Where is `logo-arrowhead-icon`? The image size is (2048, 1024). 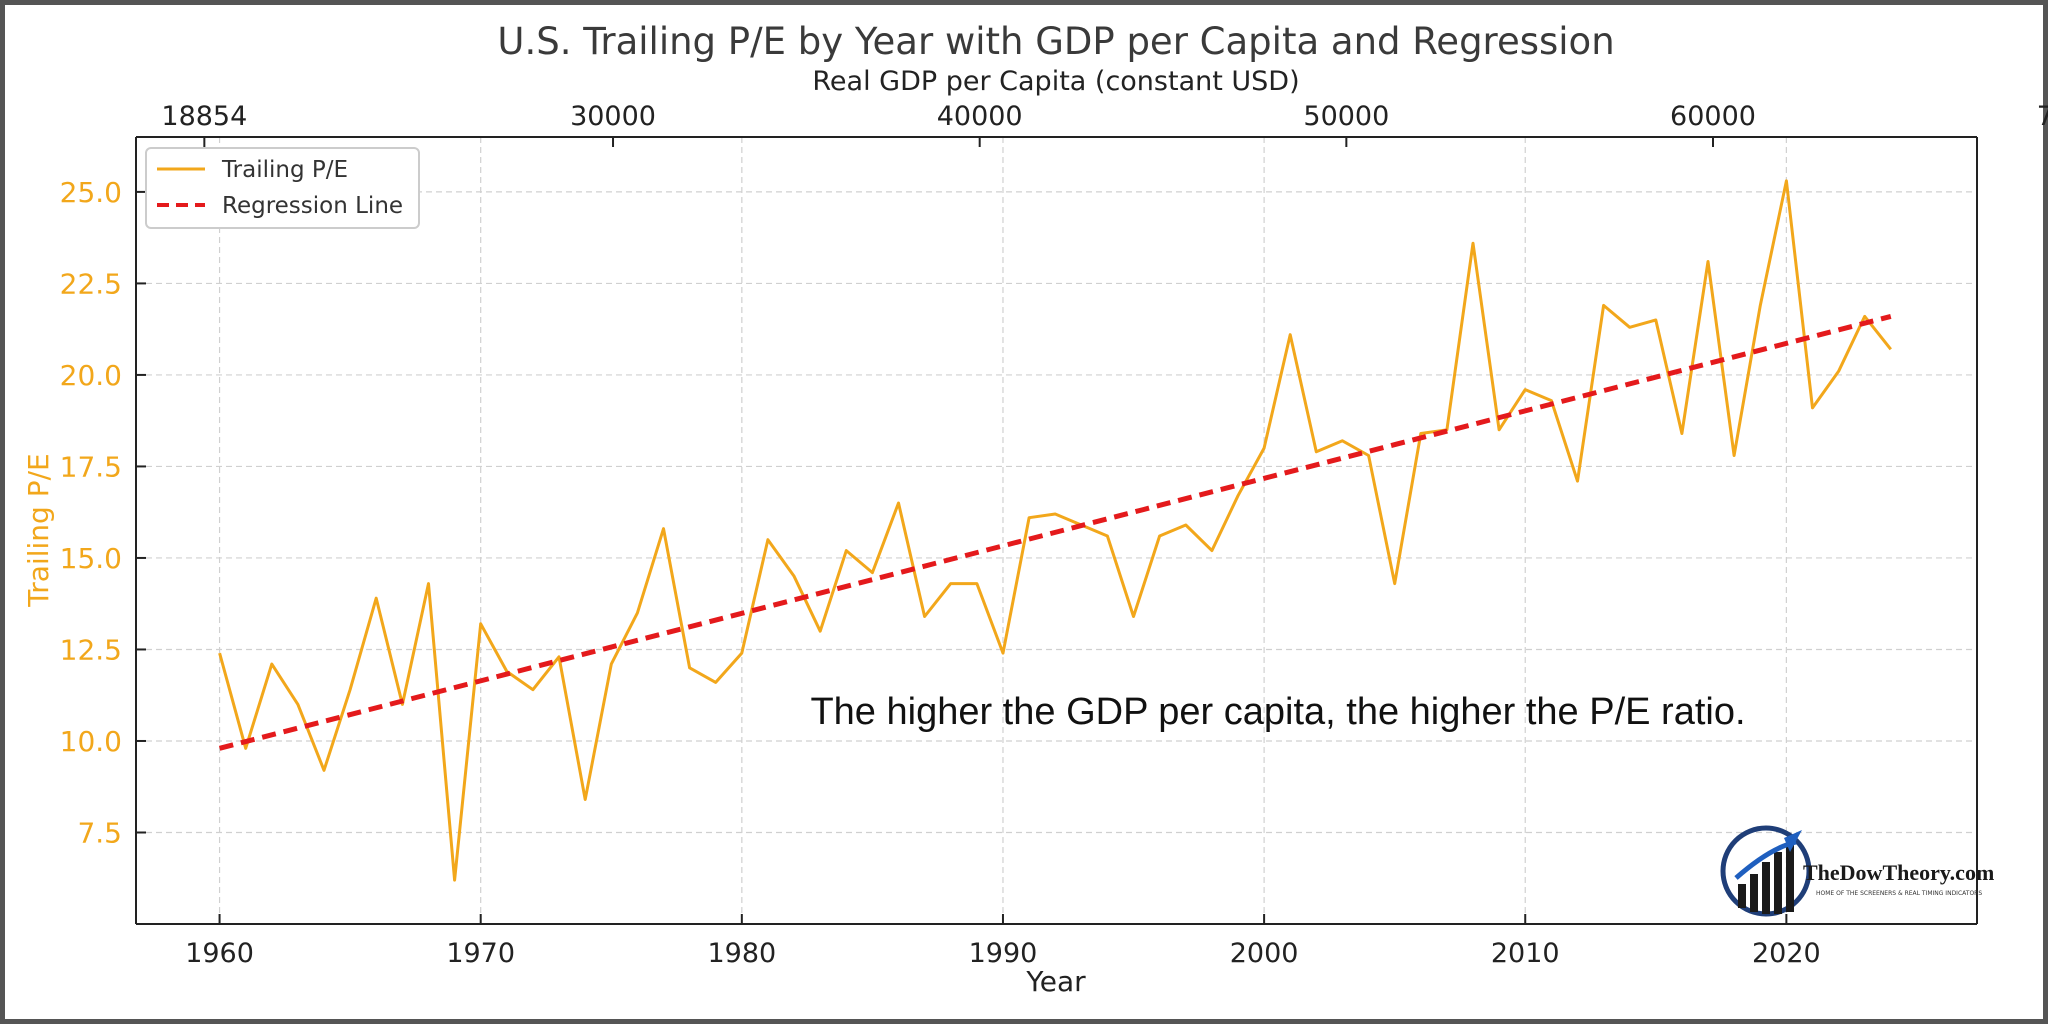
logo-arrowhead-icon is located at coordinates (1793, 841).